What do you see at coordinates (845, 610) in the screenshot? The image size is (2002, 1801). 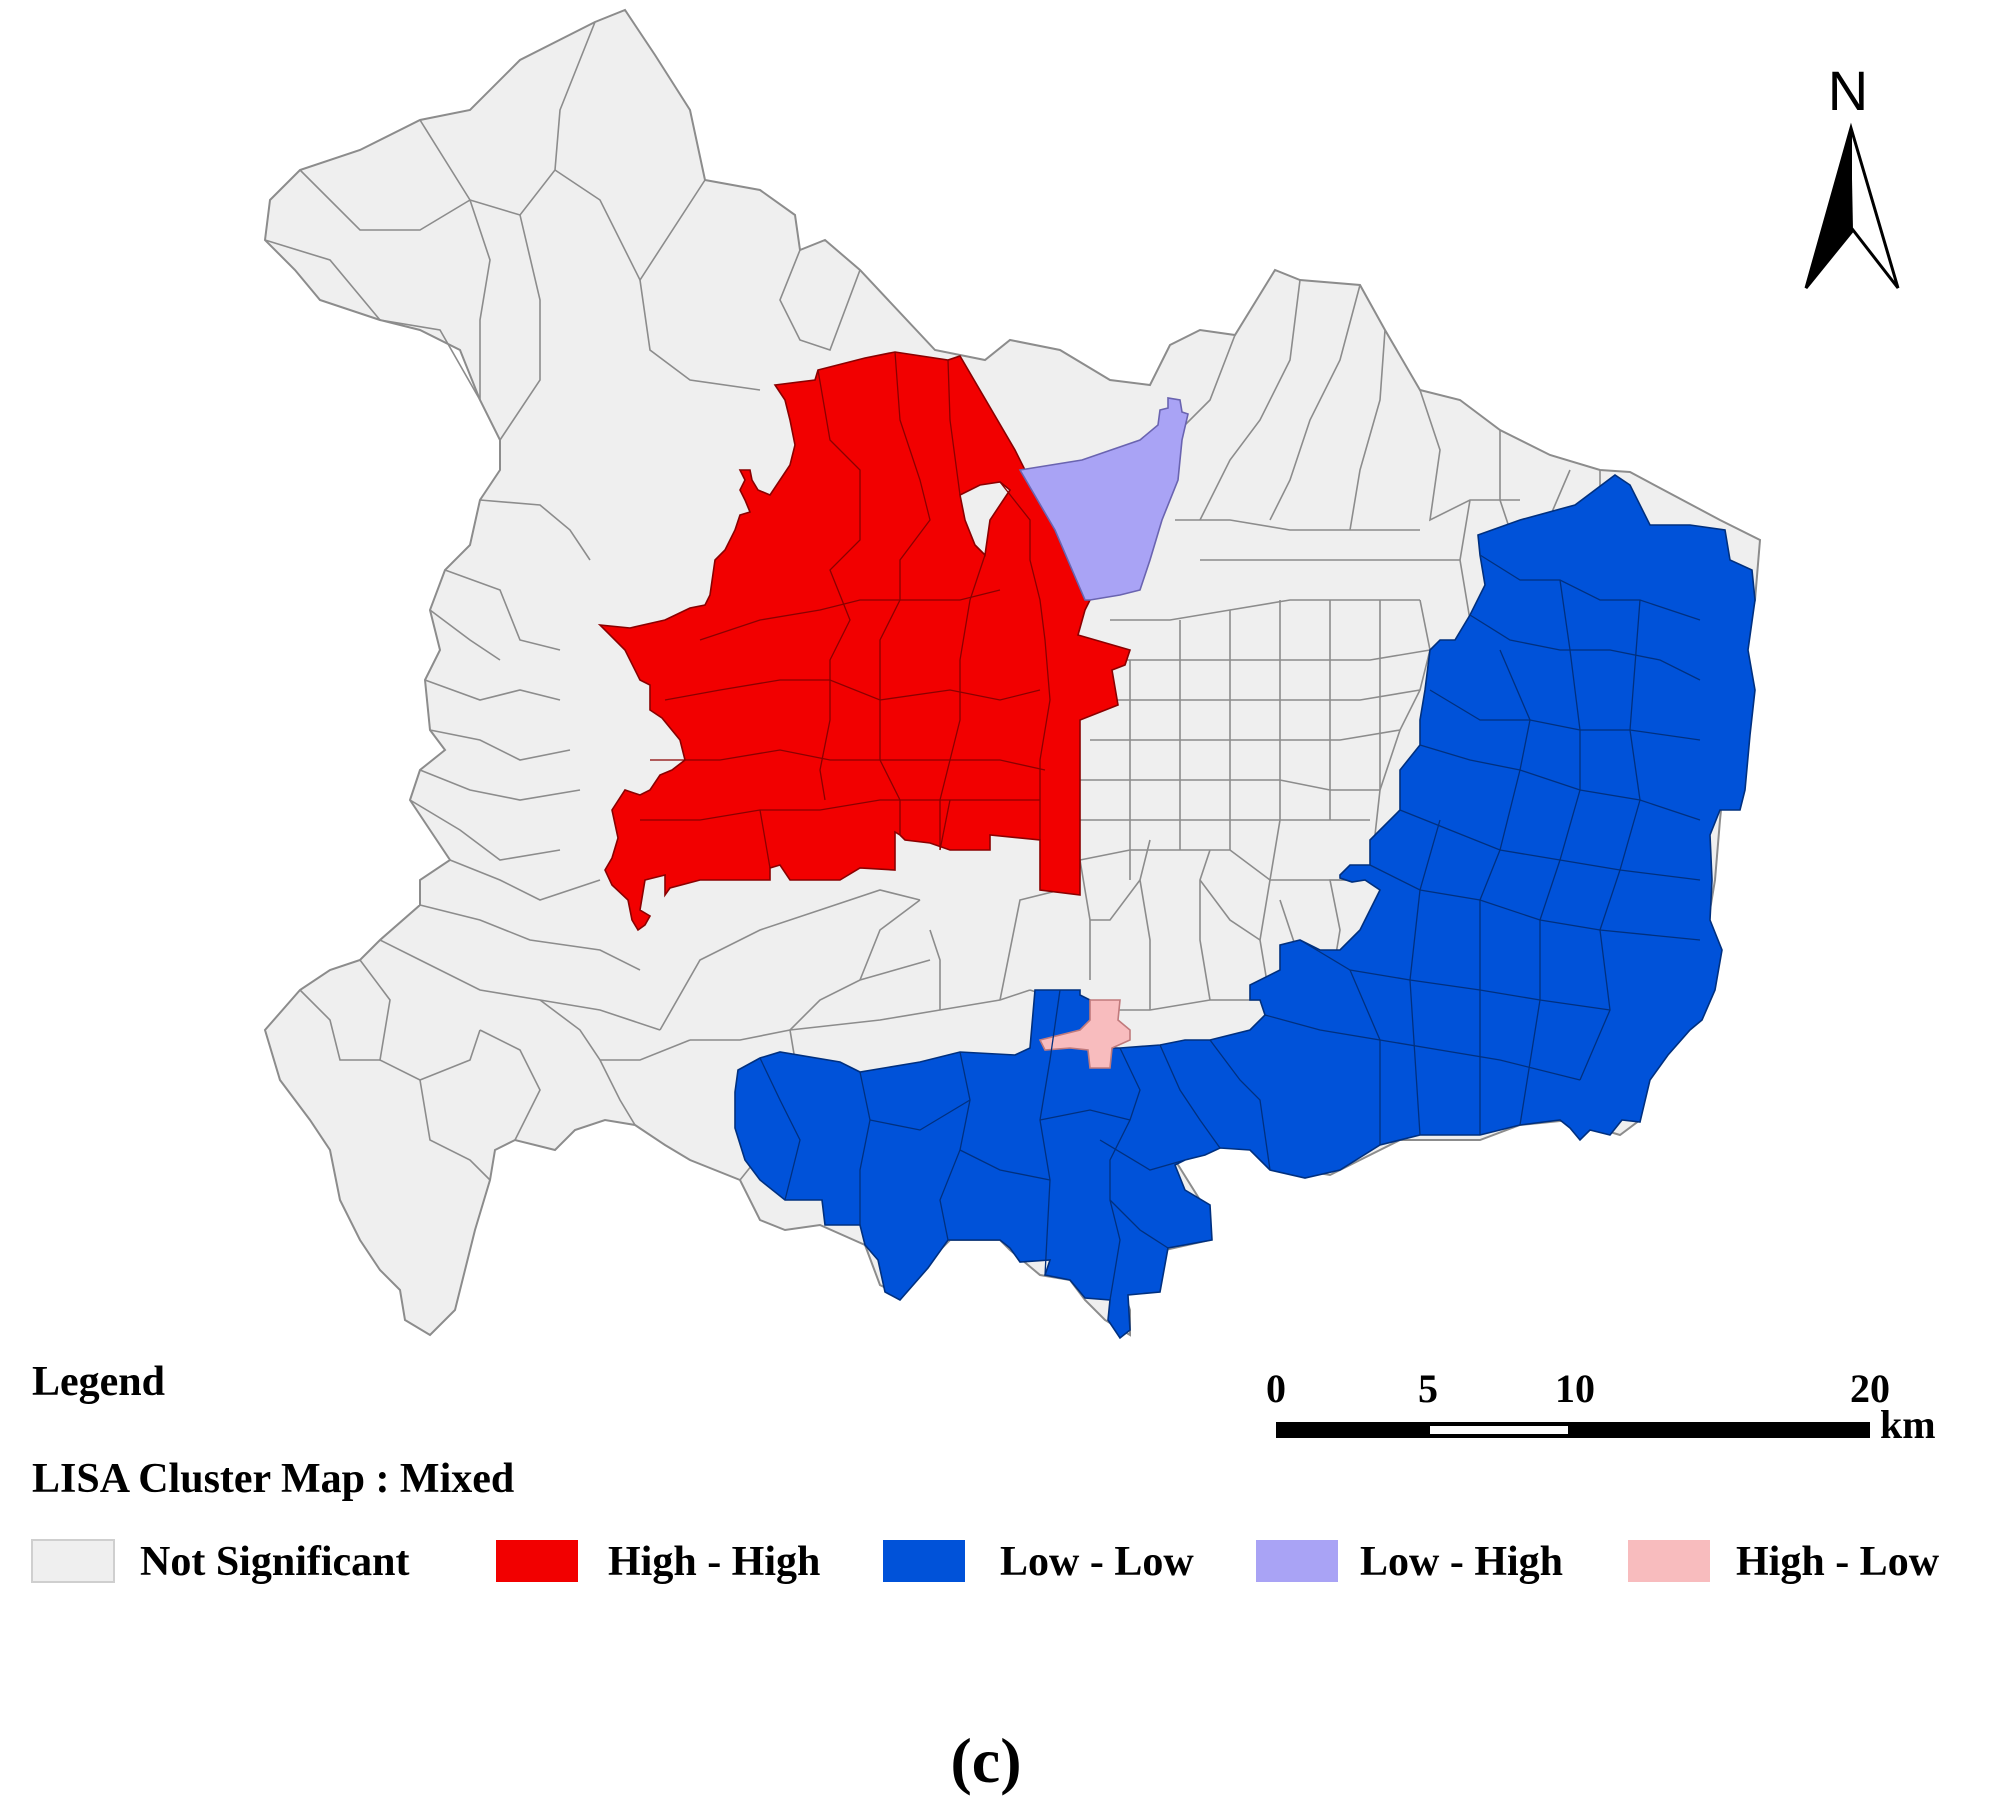 I see `high-high-boundaries` at bounding box center [845, 610].